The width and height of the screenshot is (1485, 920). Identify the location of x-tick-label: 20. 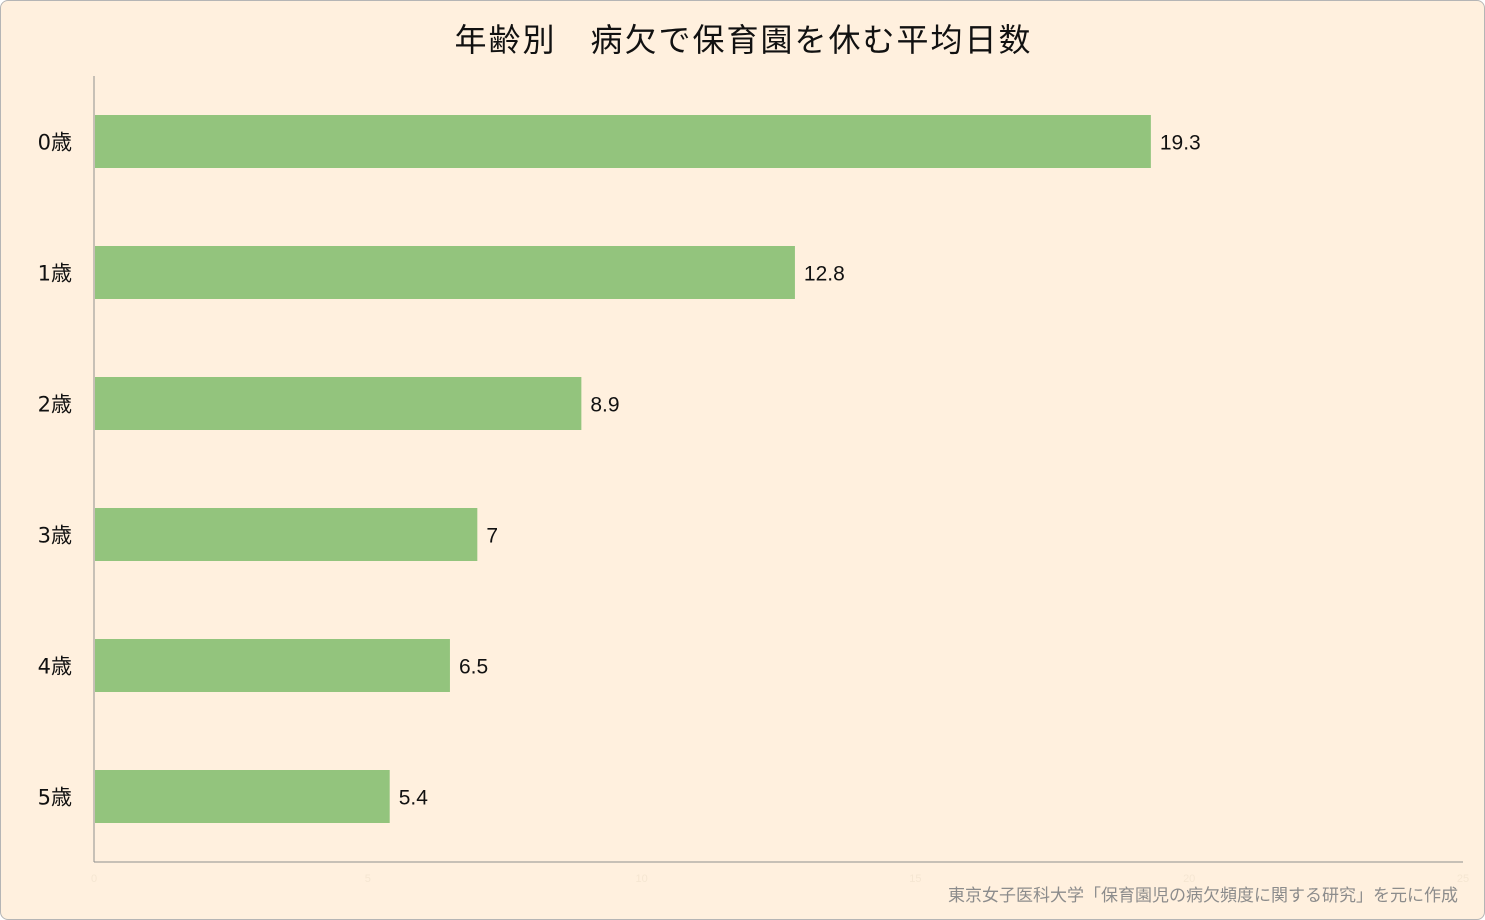
(1189, 879).